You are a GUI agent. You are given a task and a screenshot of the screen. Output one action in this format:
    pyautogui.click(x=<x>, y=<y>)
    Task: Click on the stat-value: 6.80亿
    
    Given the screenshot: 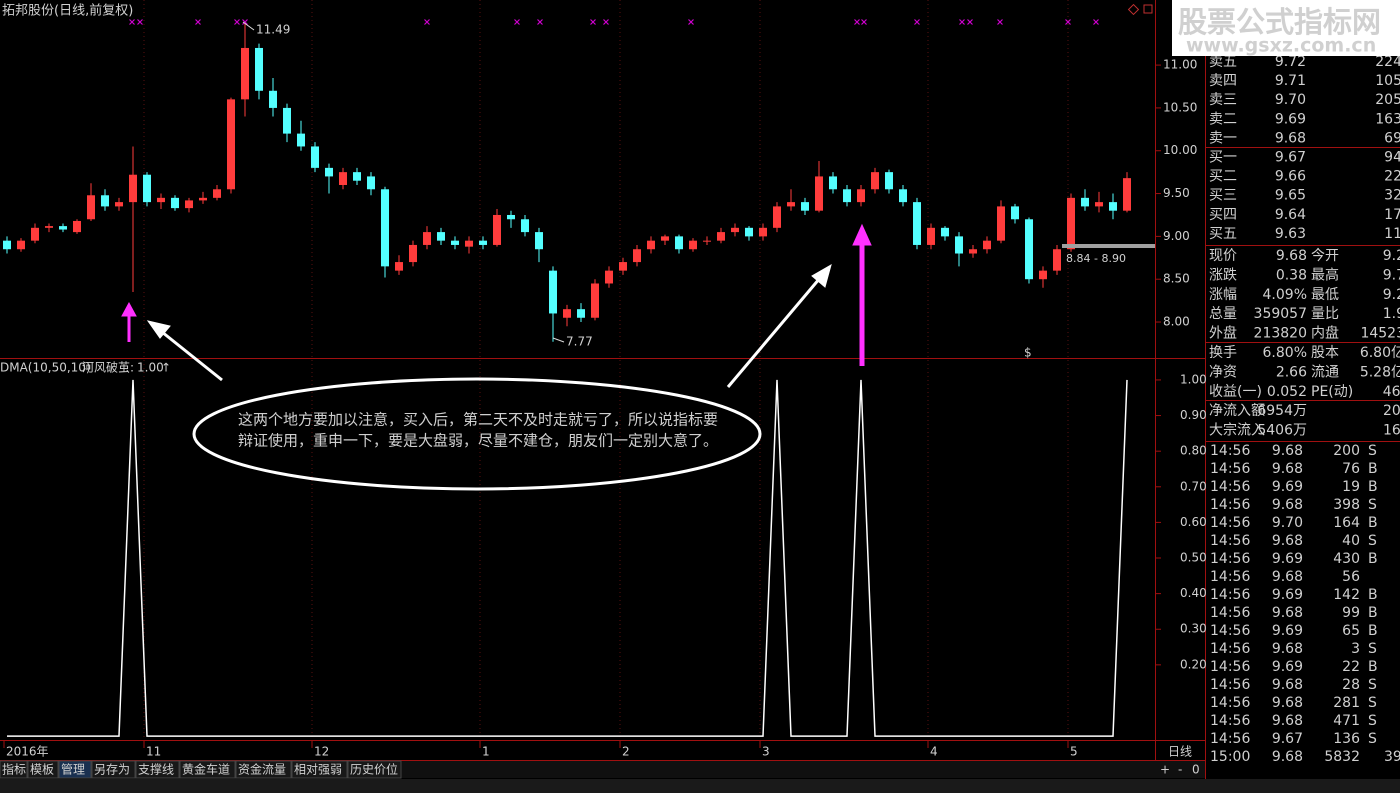 What is the action you would take?
    pyautogui.click(x=1380, y=353)
    